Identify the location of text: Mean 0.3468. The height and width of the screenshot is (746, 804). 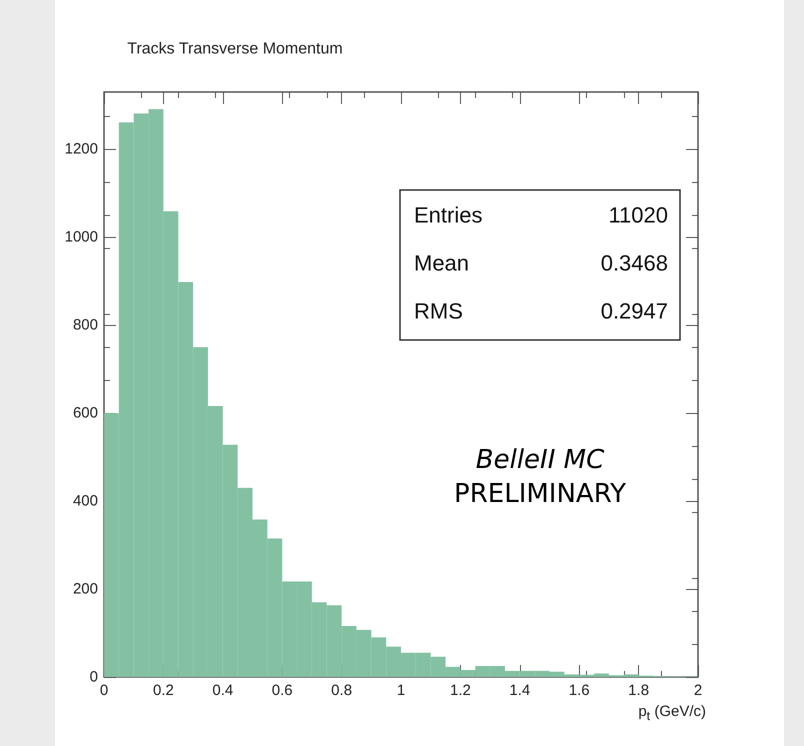
(541, 263).